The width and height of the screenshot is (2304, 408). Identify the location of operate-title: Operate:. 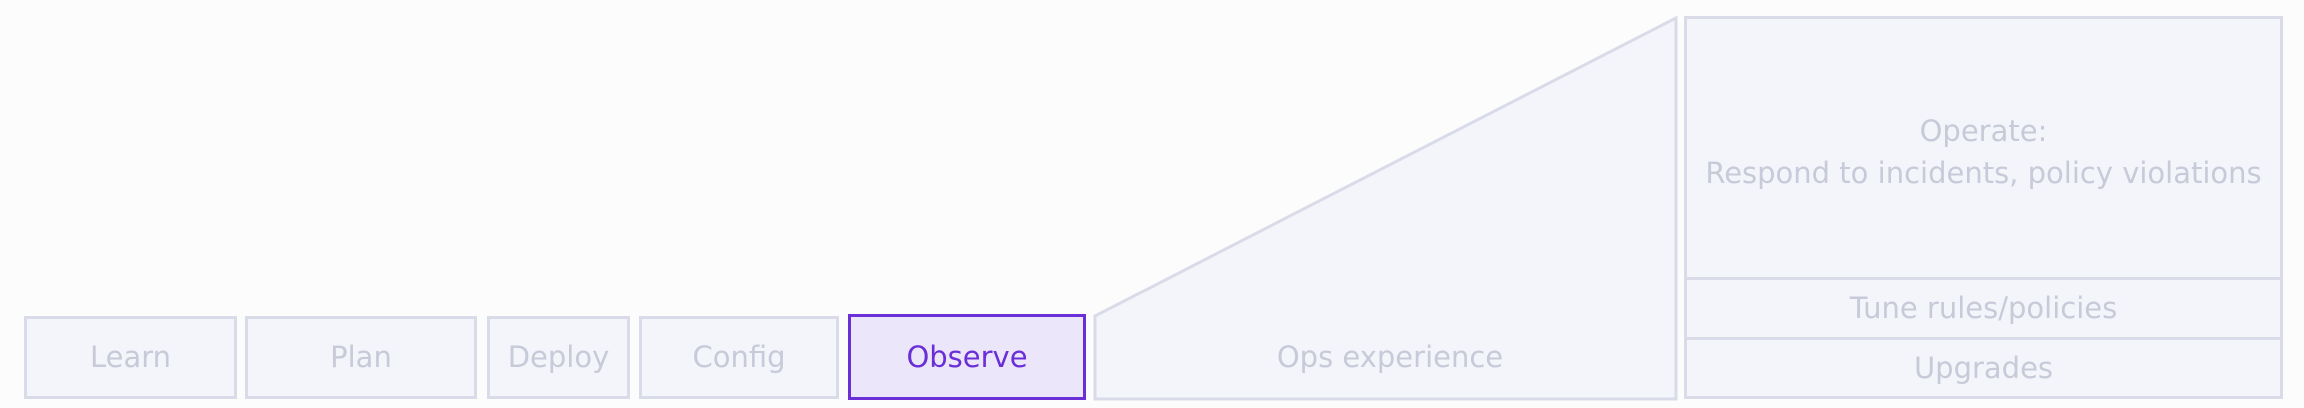
(1983, 130).